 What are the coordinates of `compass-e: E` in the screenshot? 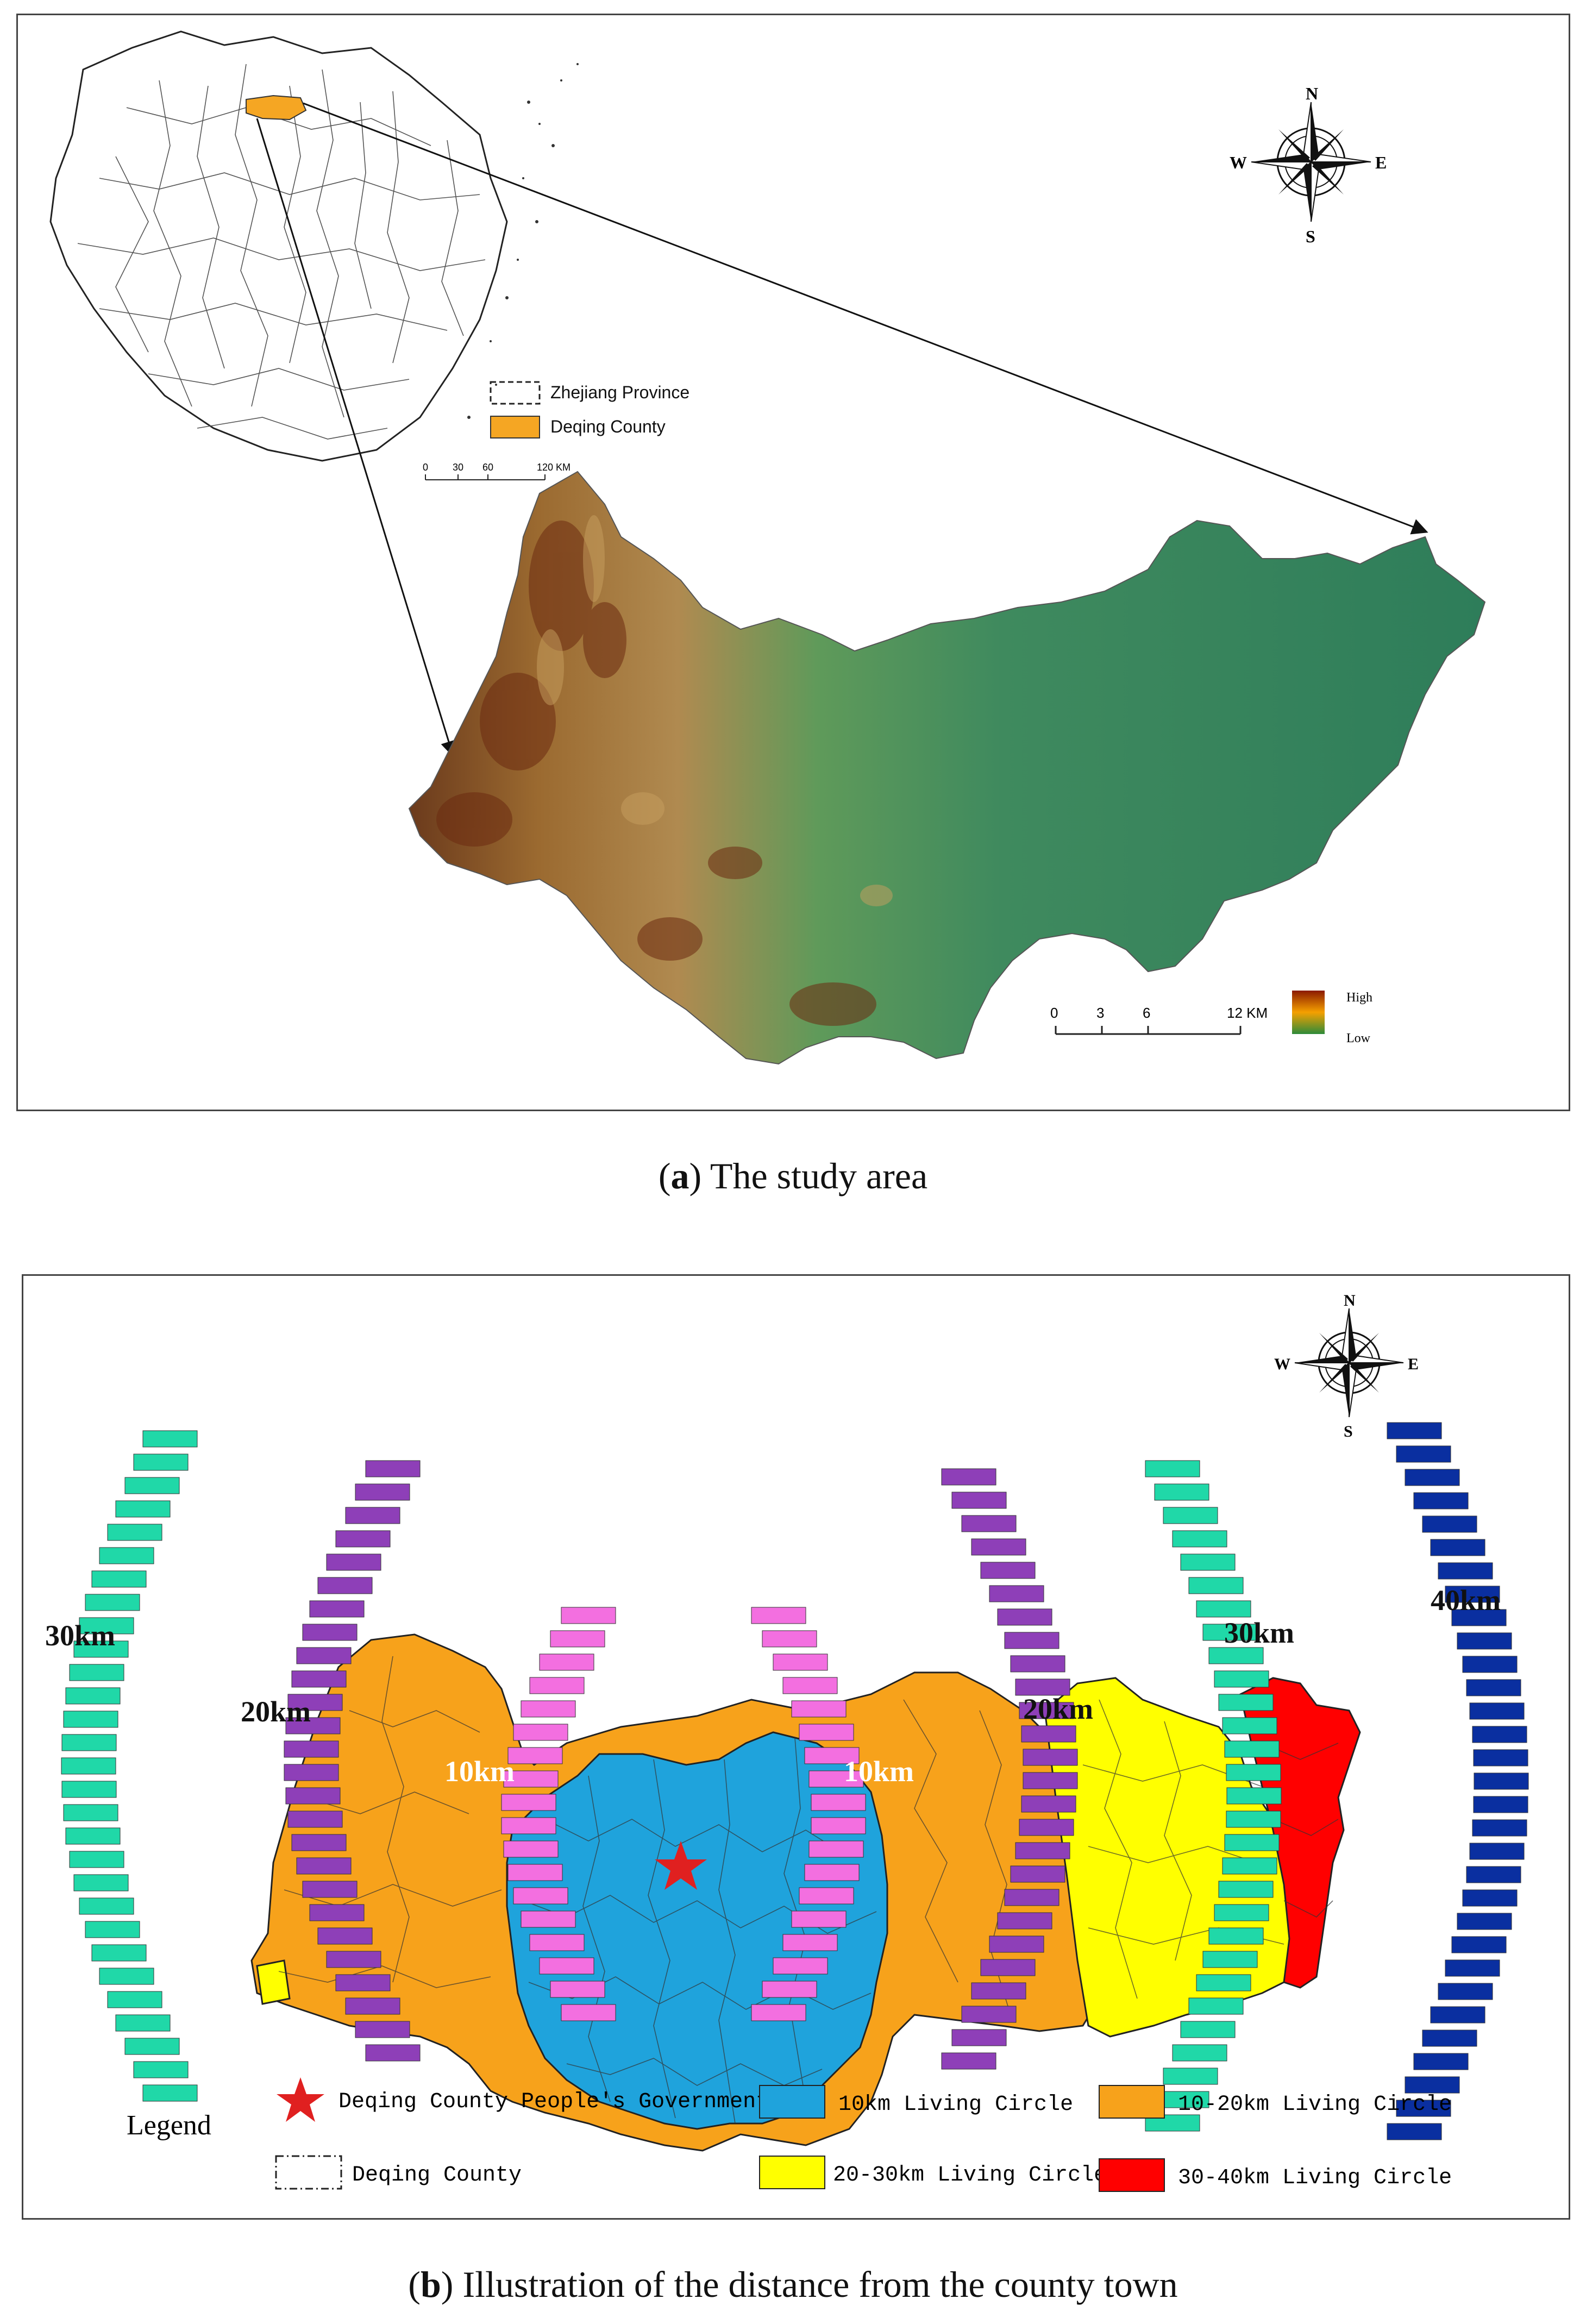 It's located at (1381, 162).